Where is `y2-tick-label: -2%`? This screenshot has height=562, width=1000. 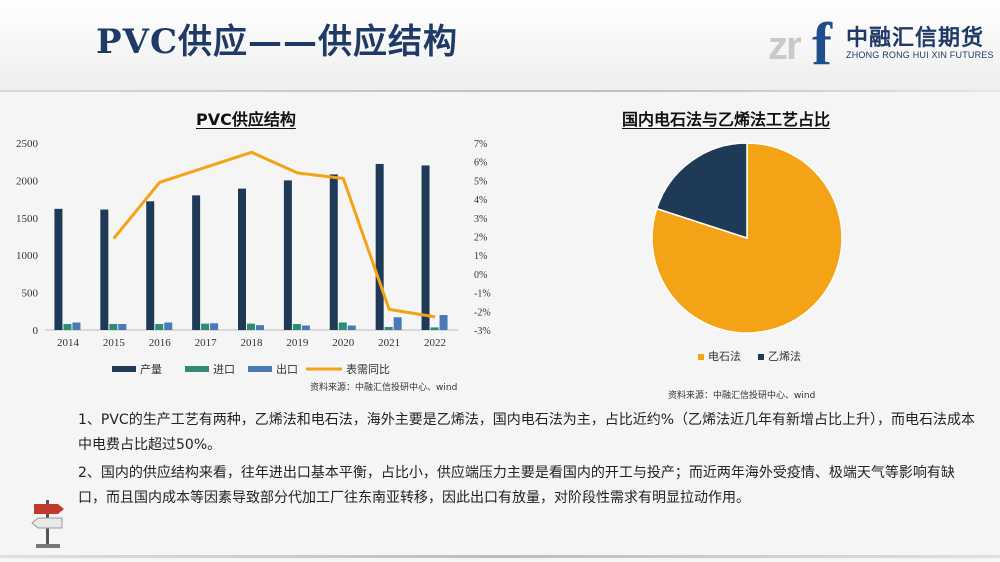
y2-tick-label: -2% is located at coordinates (482, 312).